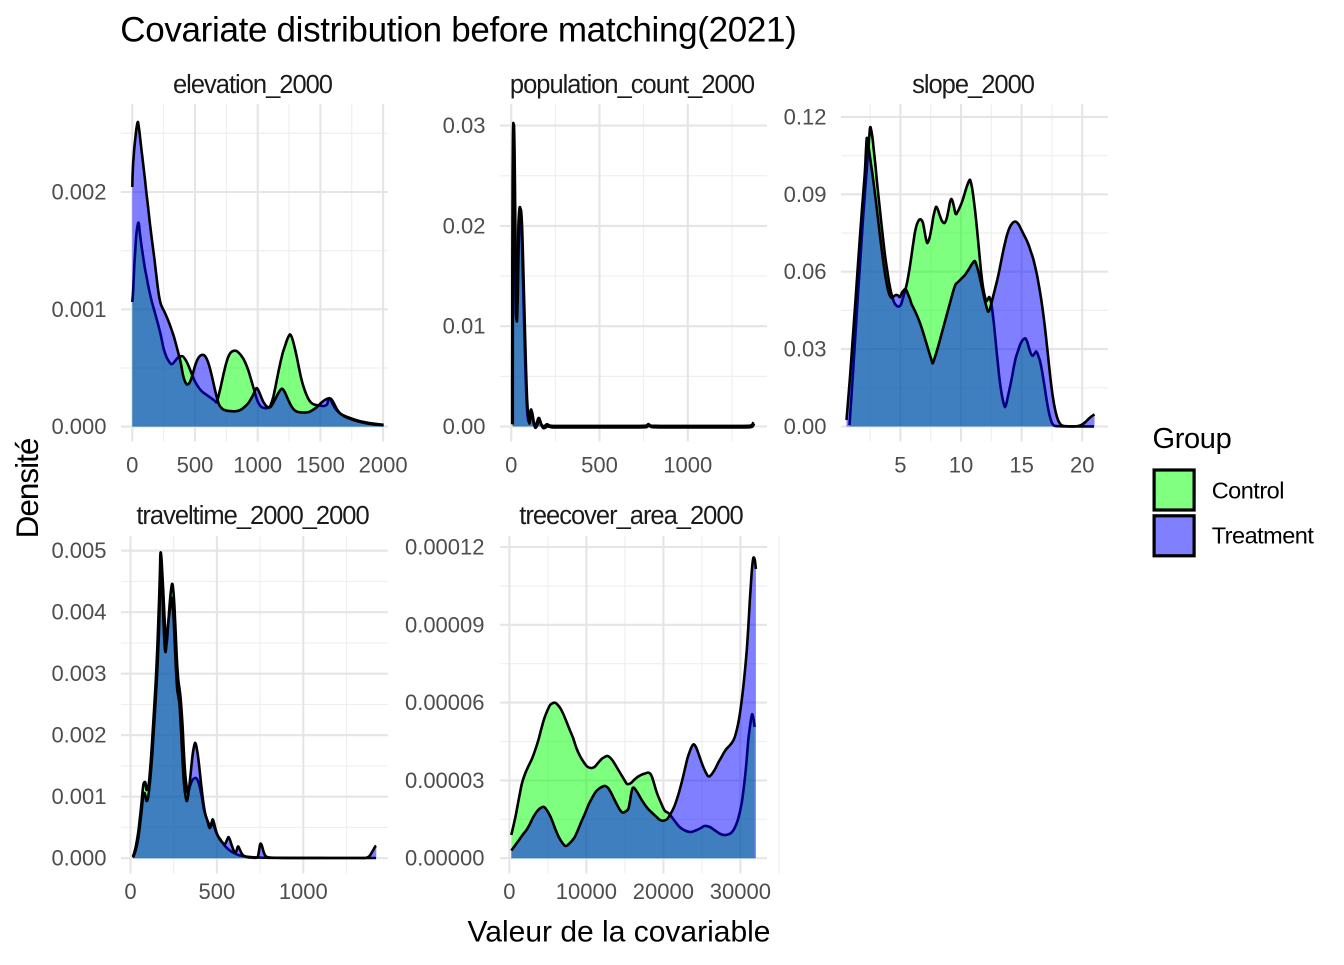 The image size is (1344, 965). What do you see at coordinates (1192, 439) in the screenshot?
I see `svg-text: Group` at bounding box center [1192, 439].